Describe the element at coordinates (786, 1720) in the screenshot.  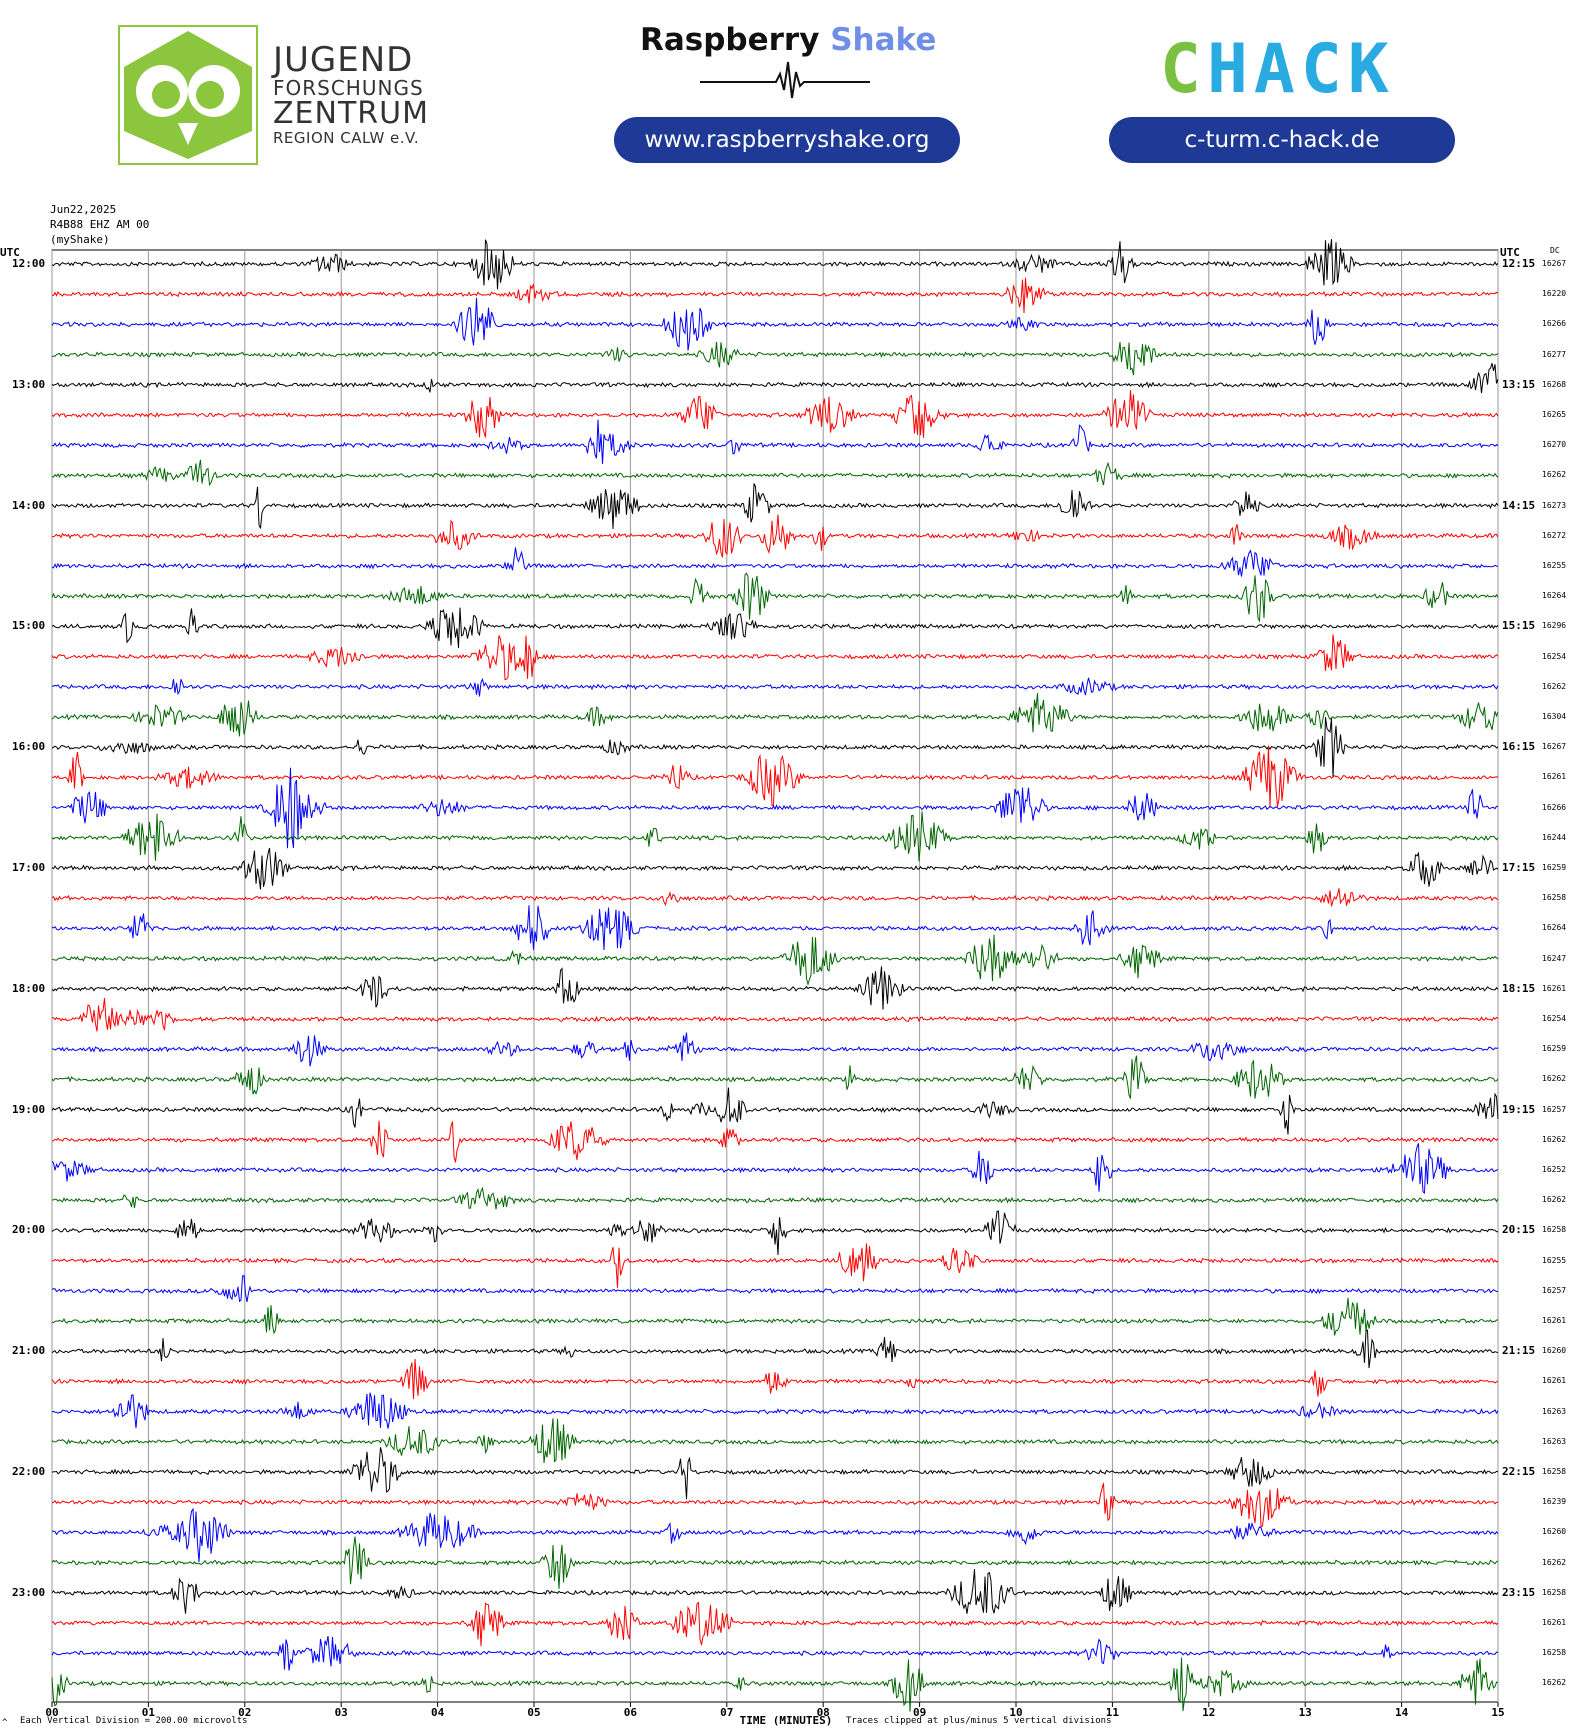
I see `x-axis-title: TIME (MINUTES)` at that location.